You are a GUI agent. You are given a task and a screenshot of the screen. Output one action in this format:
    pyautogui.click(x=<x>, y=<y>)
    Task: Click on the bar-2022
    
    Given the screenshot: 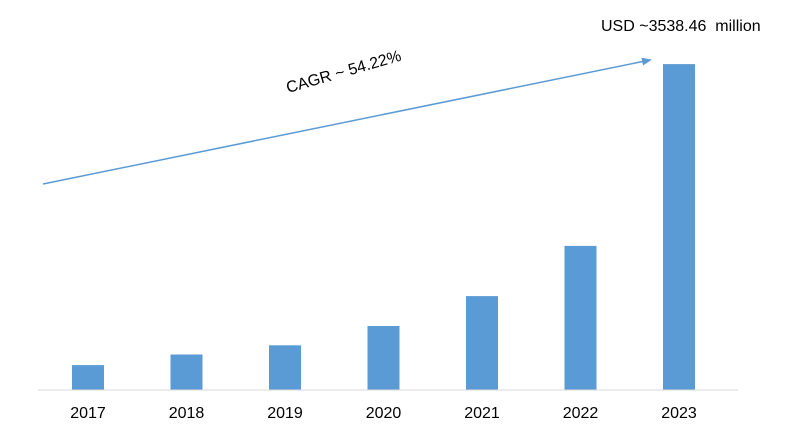 What is the action you would take?
    pyautogui.click(x=580, y=317)
    